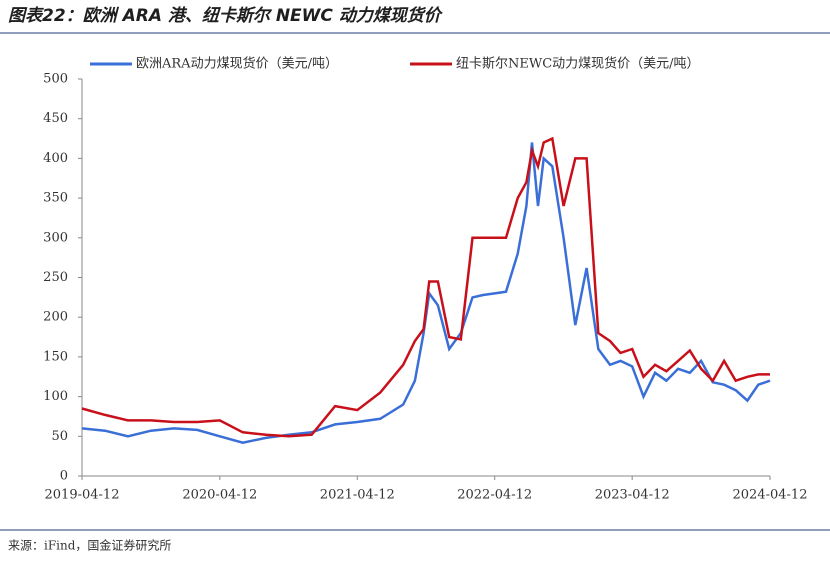 The height and width of the screenshot is (564, 830). I want to click on x-tick-label: 2020-04-12, so click(219, 495).